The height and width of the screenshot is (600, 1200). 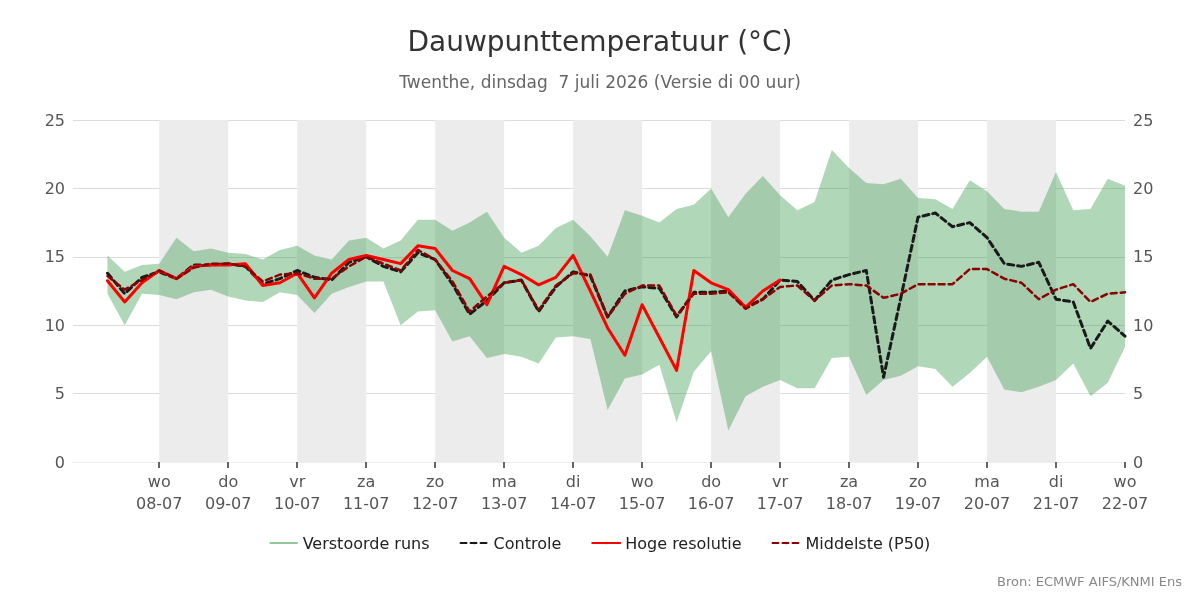 I want to click on y-tick-label: 0, so click(x=59, y=462).